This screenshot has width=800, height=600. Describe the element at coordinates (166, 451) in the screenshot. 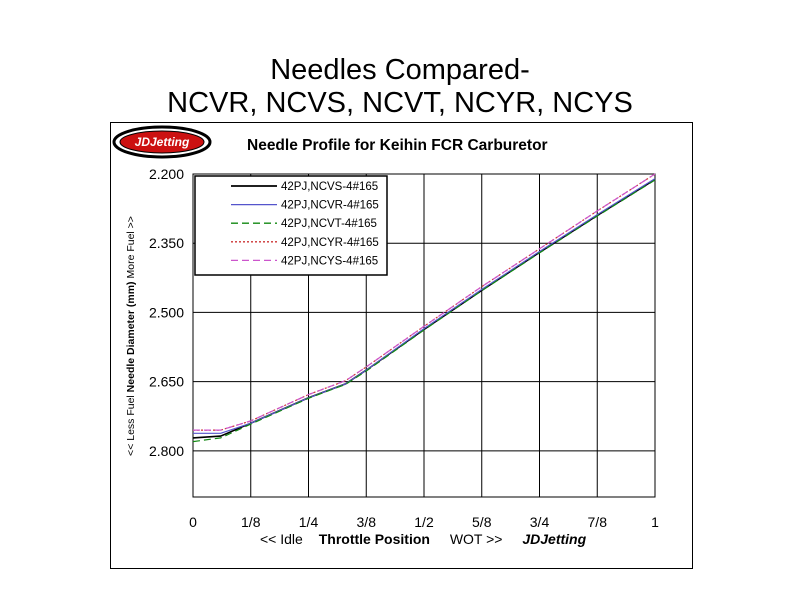

I see `y-tick-label: 2.800` at that location.